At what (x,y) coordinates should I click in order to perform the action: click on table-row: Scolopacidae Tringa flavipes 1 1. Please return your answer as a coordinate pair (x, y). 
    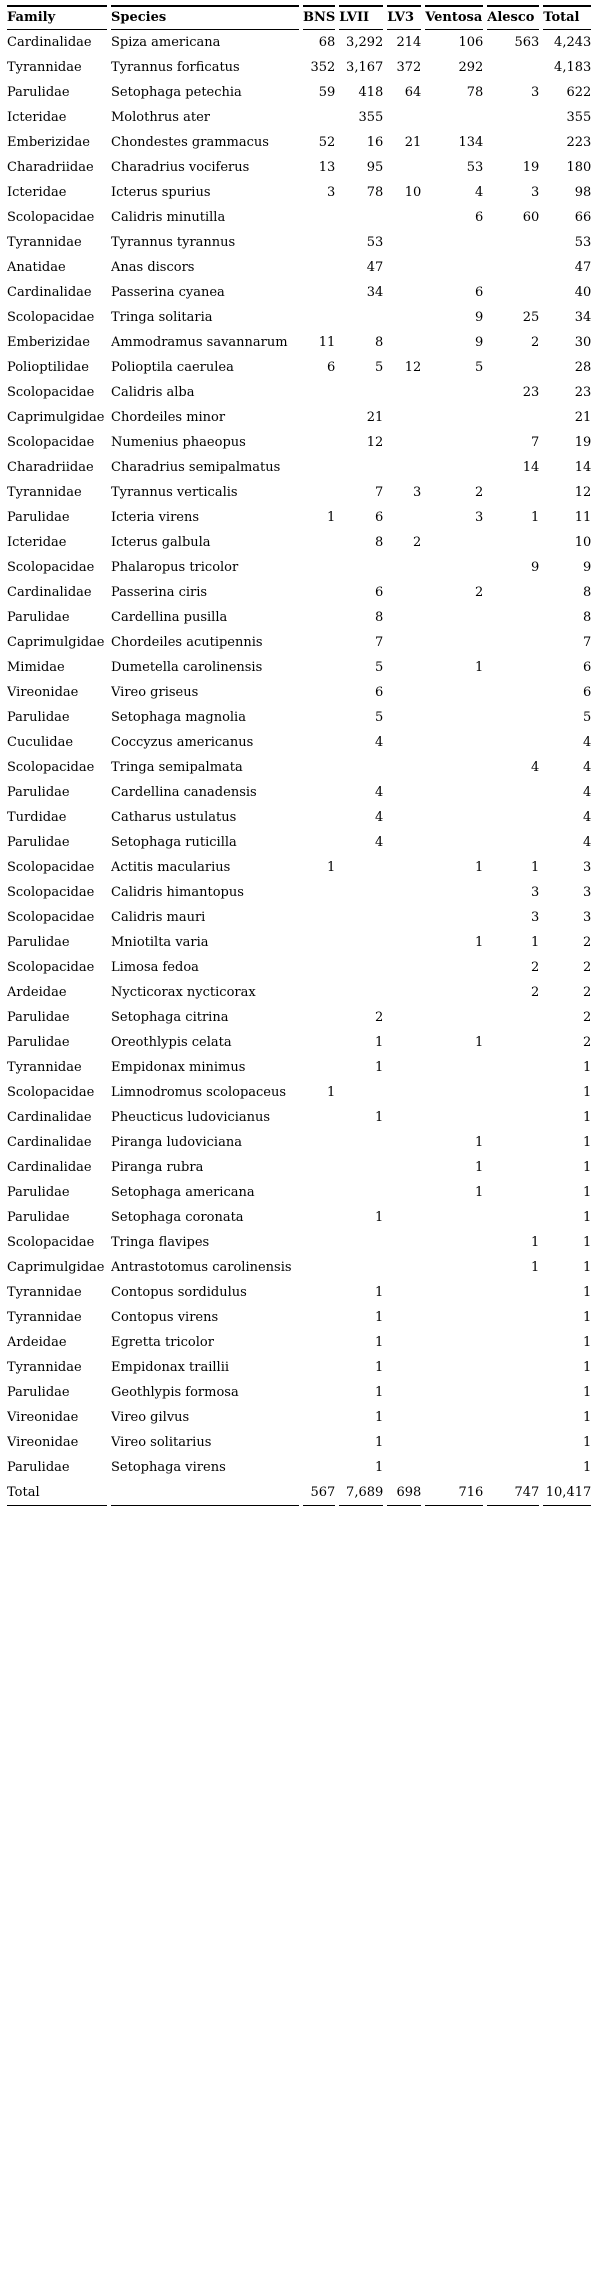
    Looking at the image, I should click on (299, 1242).